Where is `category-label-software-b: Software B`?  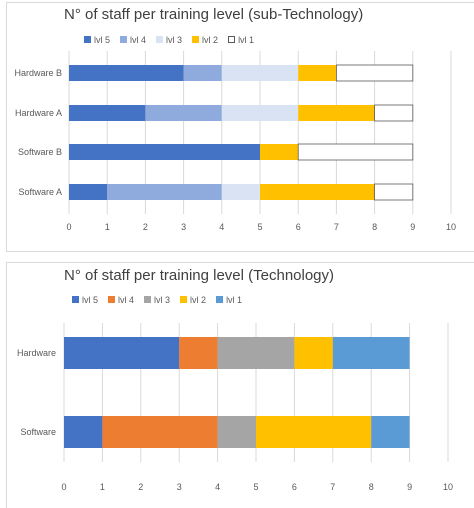 category-label-software-b: Software B is located at coordinates (40, 152).